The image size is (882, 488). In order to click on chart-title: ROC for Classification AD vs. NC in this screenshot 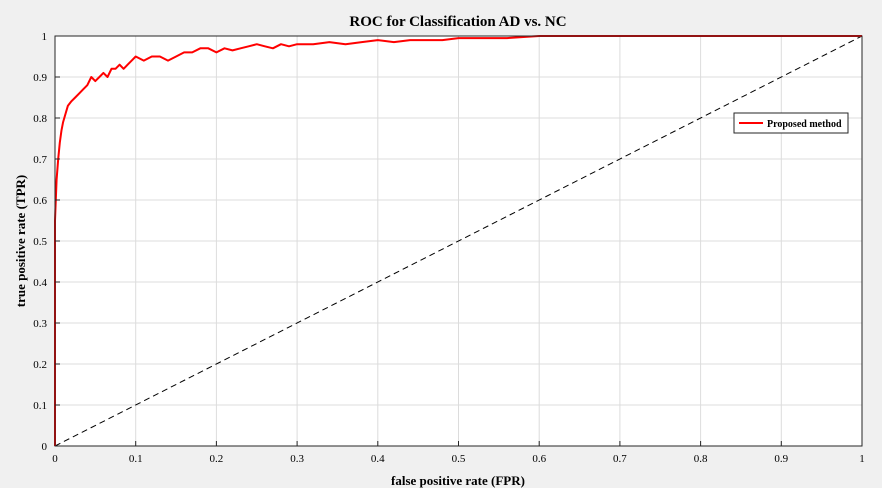, I will do `click(457, 22)`.